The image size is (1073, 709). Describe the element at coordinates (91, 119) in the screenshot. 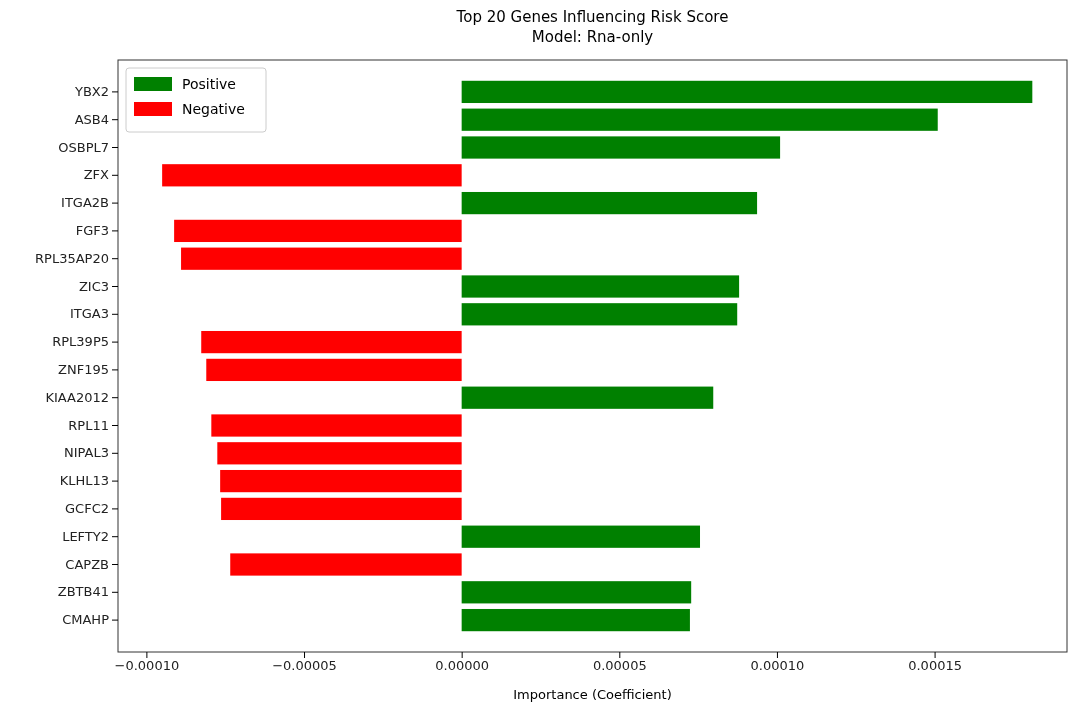

I see `y-tick-label: ASB4` at that location.